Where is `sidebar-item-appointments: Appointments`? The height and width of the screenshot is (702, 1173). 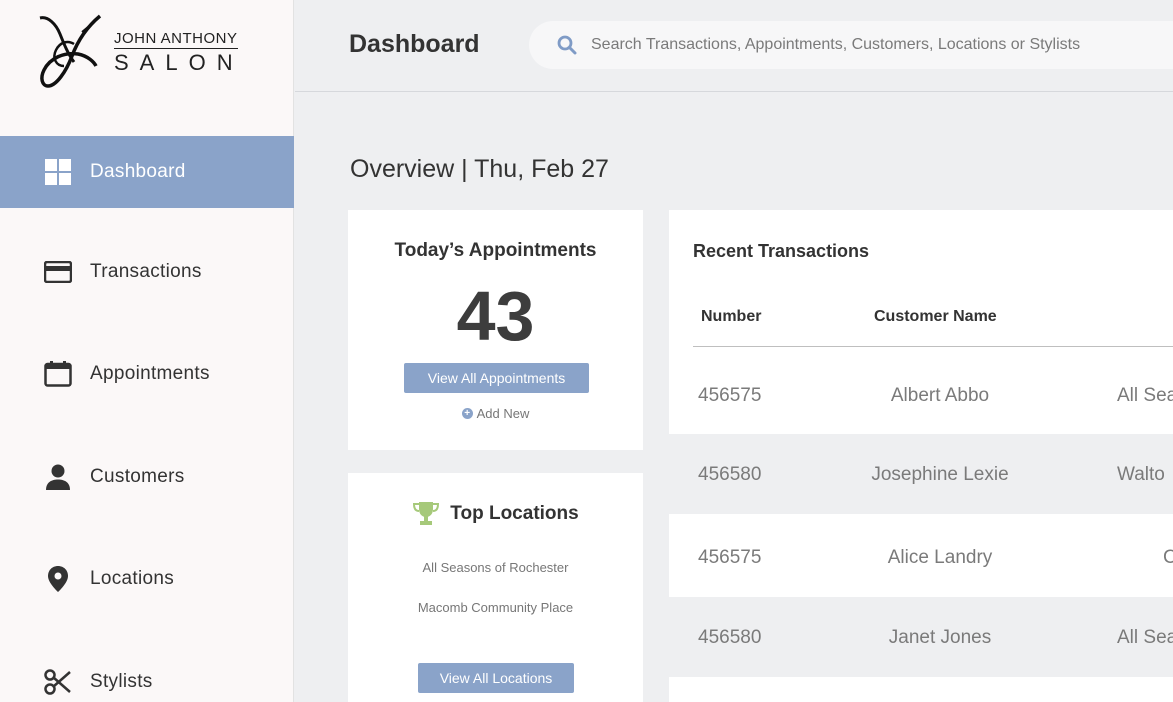
sidebar-item-appointments: Appointments is located at coordinates (147, 374).